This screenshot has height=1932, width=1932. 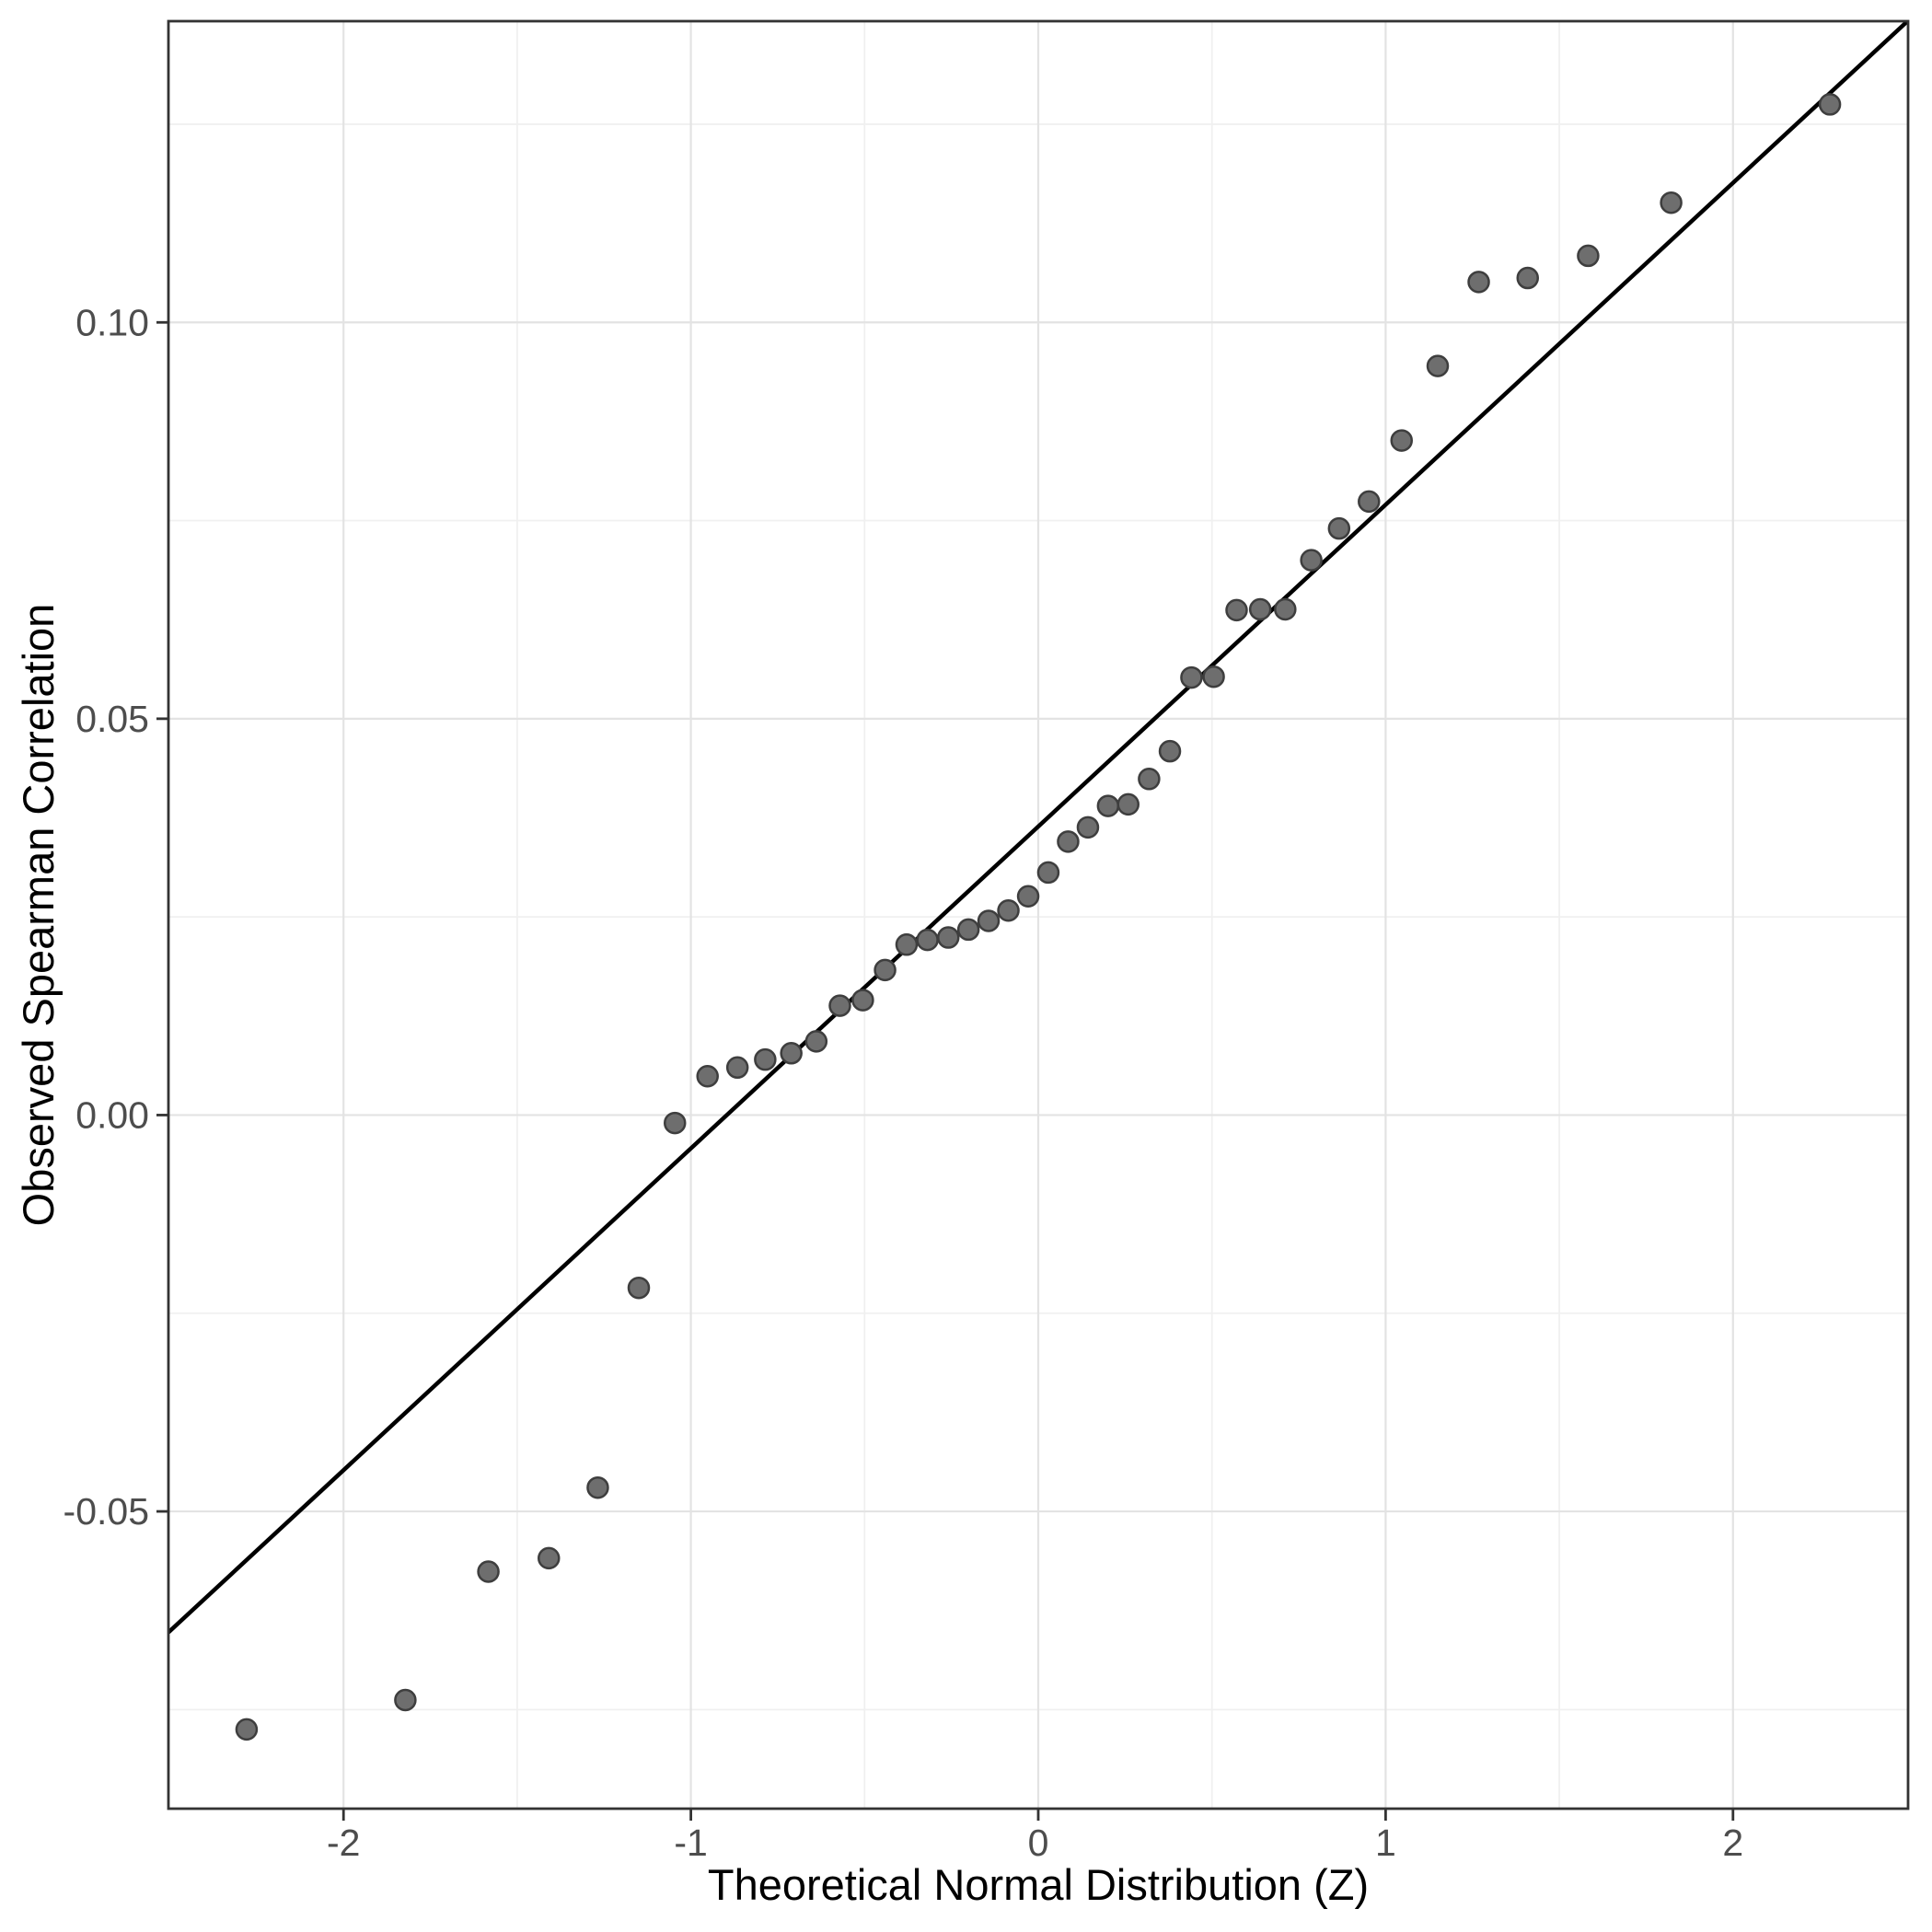 What do you see at coordinates (691, 1843) in the screenshot?
I see `x-tick-label: -1` at bounding box center [691, 1843].